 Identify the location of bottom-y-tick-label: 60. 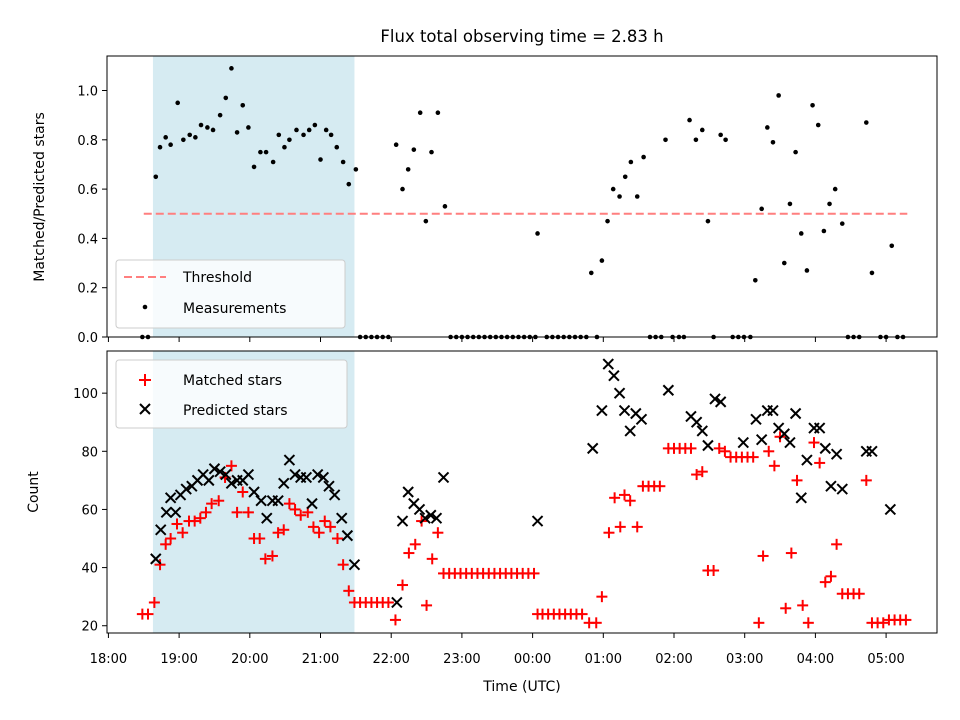
(89, 510).